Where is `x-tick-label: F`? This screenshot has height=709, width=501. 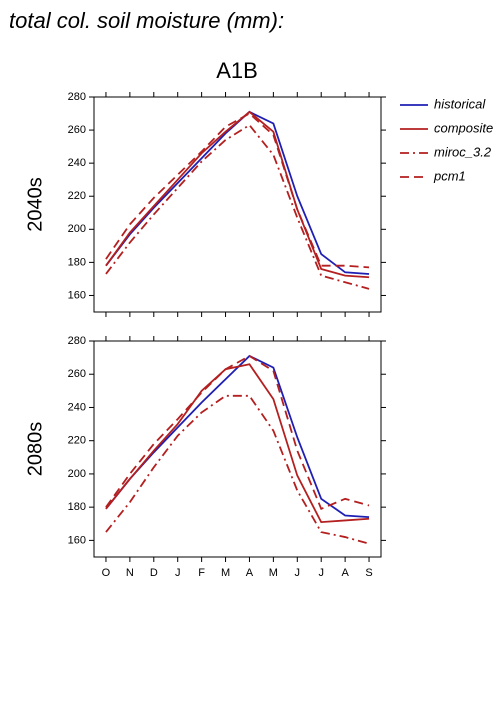
x-tick-label: F is located at coordinates (201, 573).